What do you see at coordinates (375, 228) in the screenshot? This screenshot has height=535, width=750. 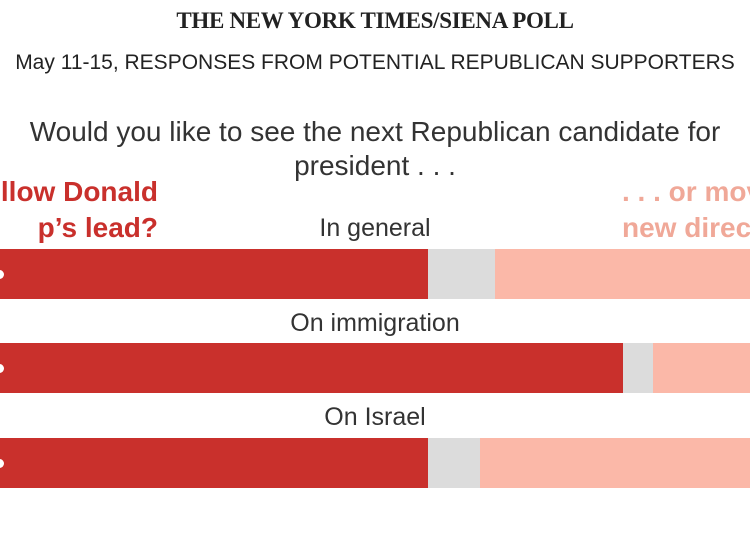 I see `row-label-in-general: In general` at bounding box center [375, 228].